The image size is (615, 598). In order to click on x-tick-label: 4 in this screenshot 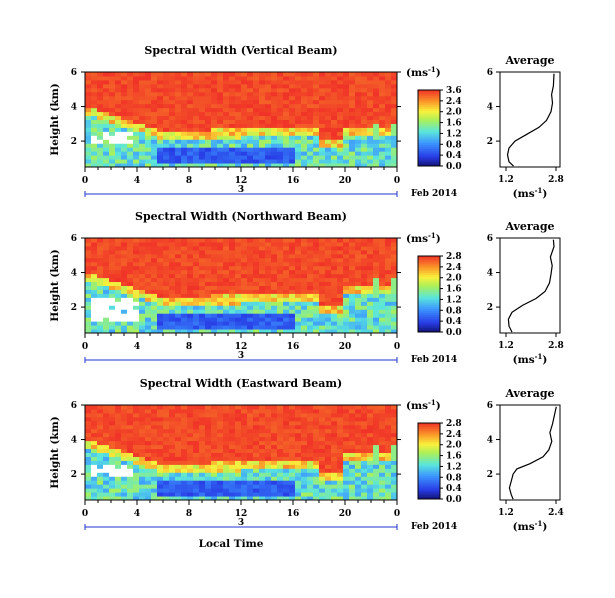, I will do `click(137, 347)`.